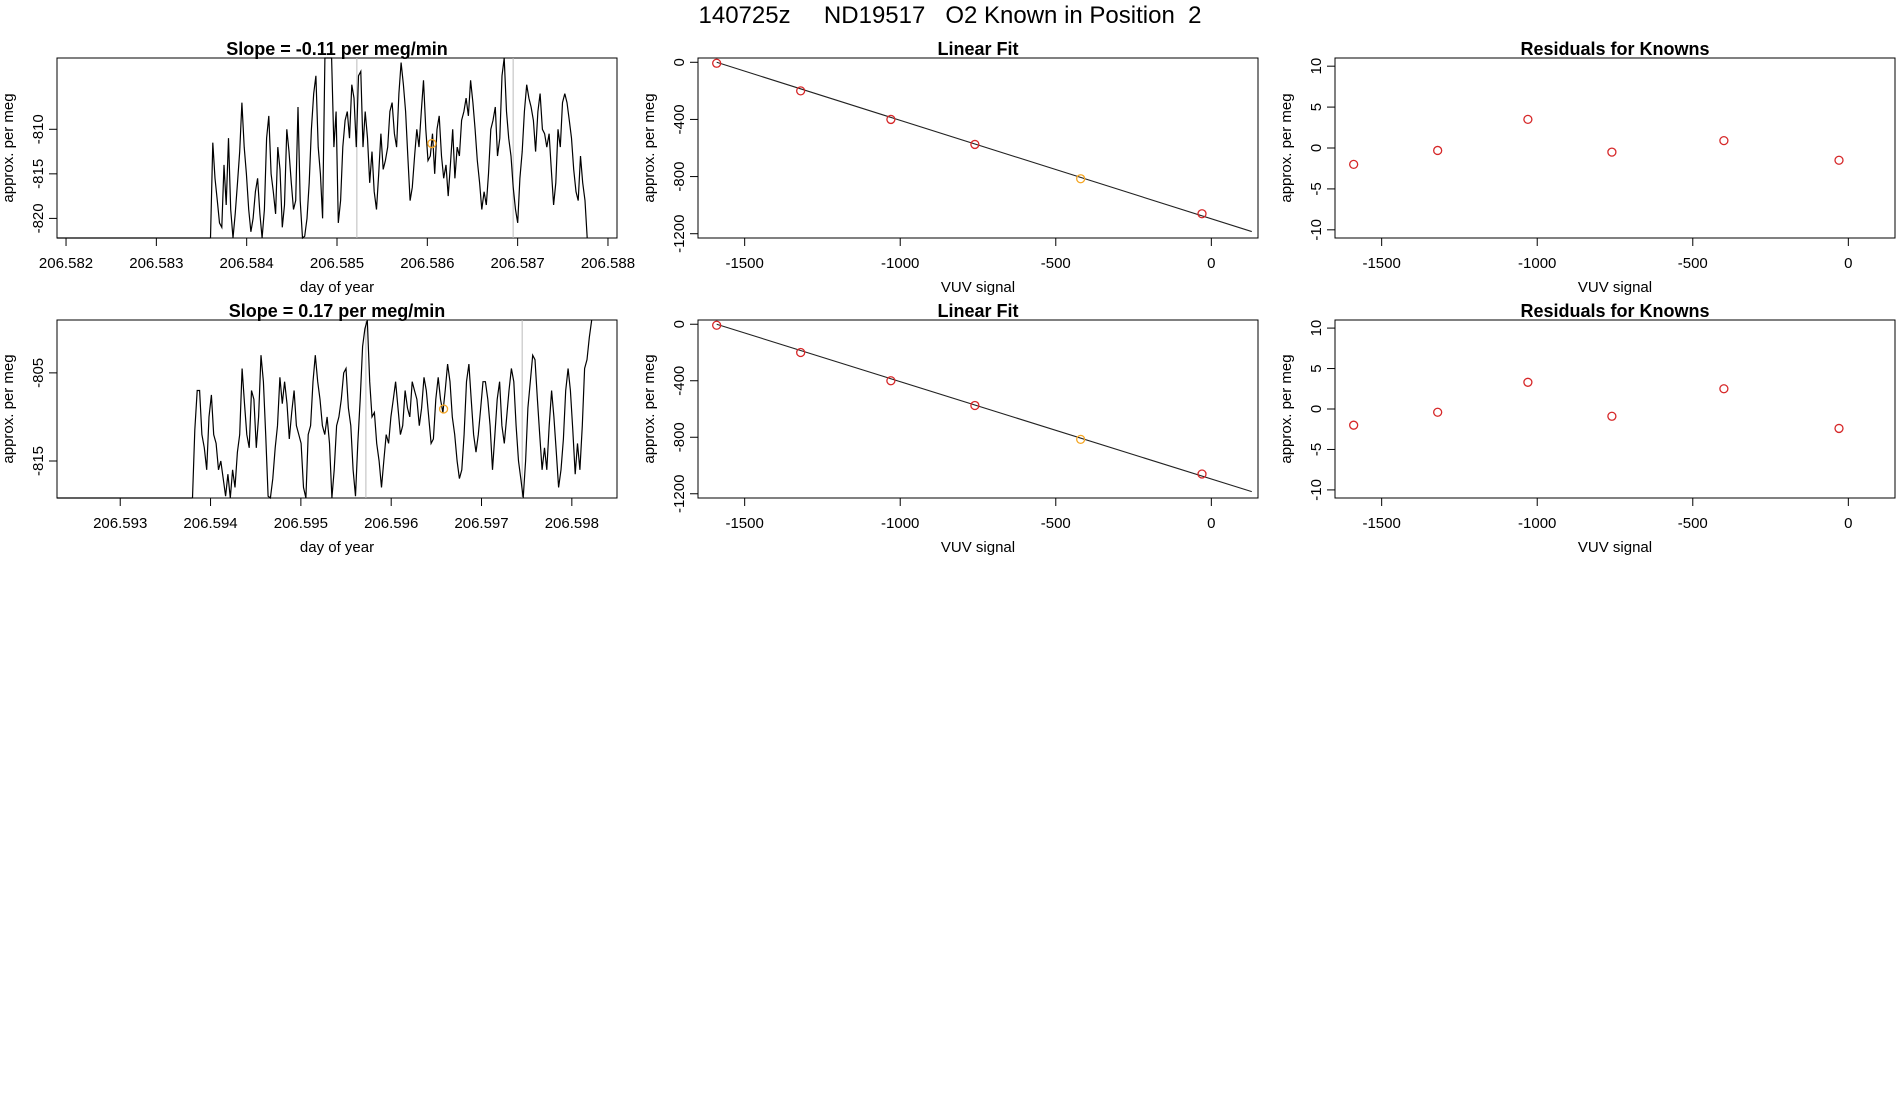 This screenshot has width=1900, height=1100. I want to click on chart-4-xlabel: day of year, so click(337, 547).